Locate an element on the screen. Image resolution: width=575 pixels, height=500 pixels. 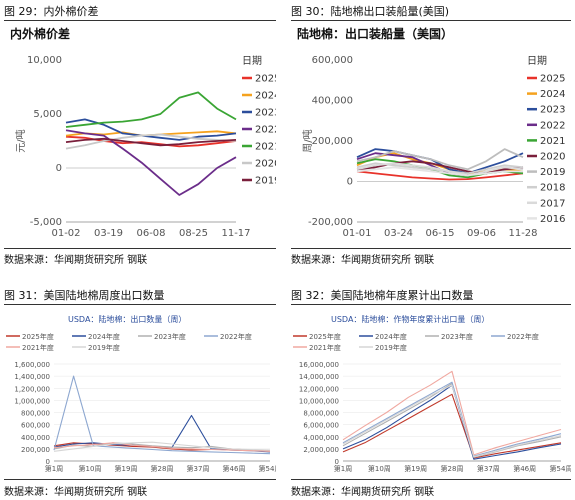
y-tick-label: 1,400,000 is located at coordinates (32, 377).